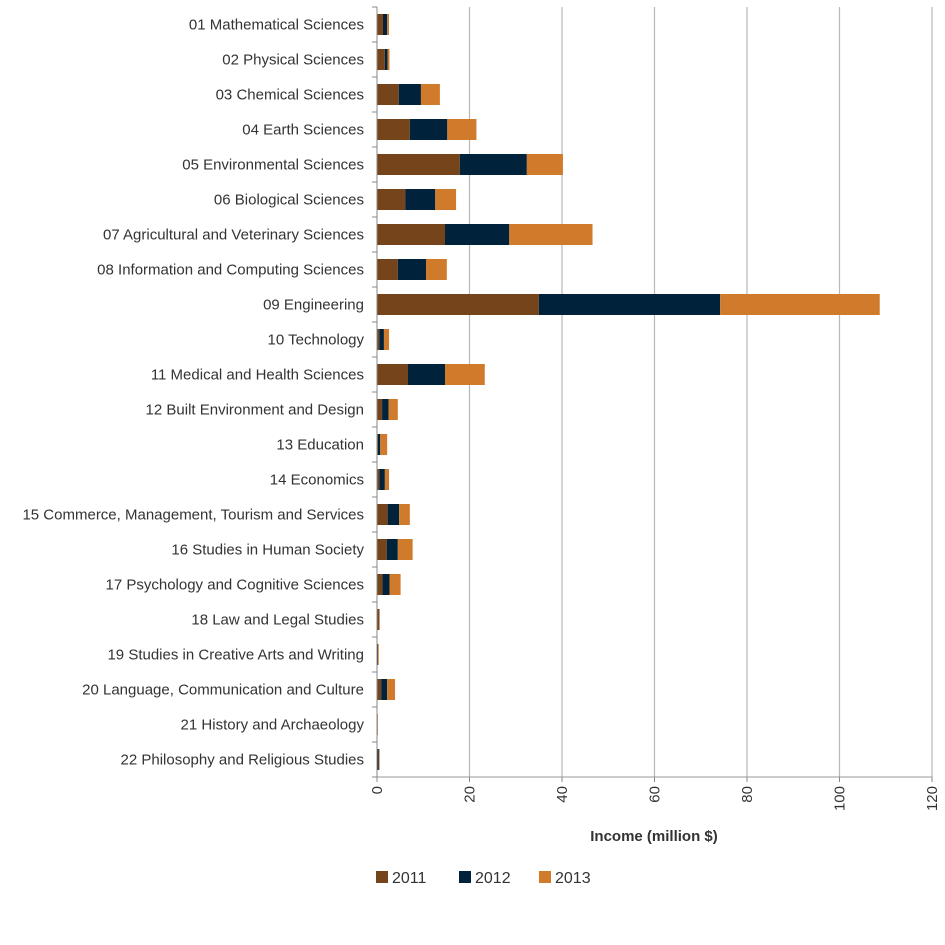 This screenshot has width=945, height=945. Describe the element at coordinates (654, 836) in the screenshot. I see `x-axis-title: Income (million $)` at that location.